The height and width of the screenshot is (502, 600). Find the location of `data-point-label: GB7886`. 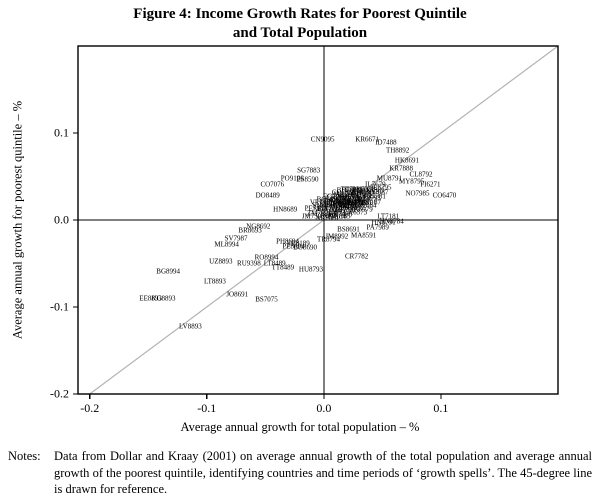

data-point-label: GB7886 is located at coordinates (350, 201).